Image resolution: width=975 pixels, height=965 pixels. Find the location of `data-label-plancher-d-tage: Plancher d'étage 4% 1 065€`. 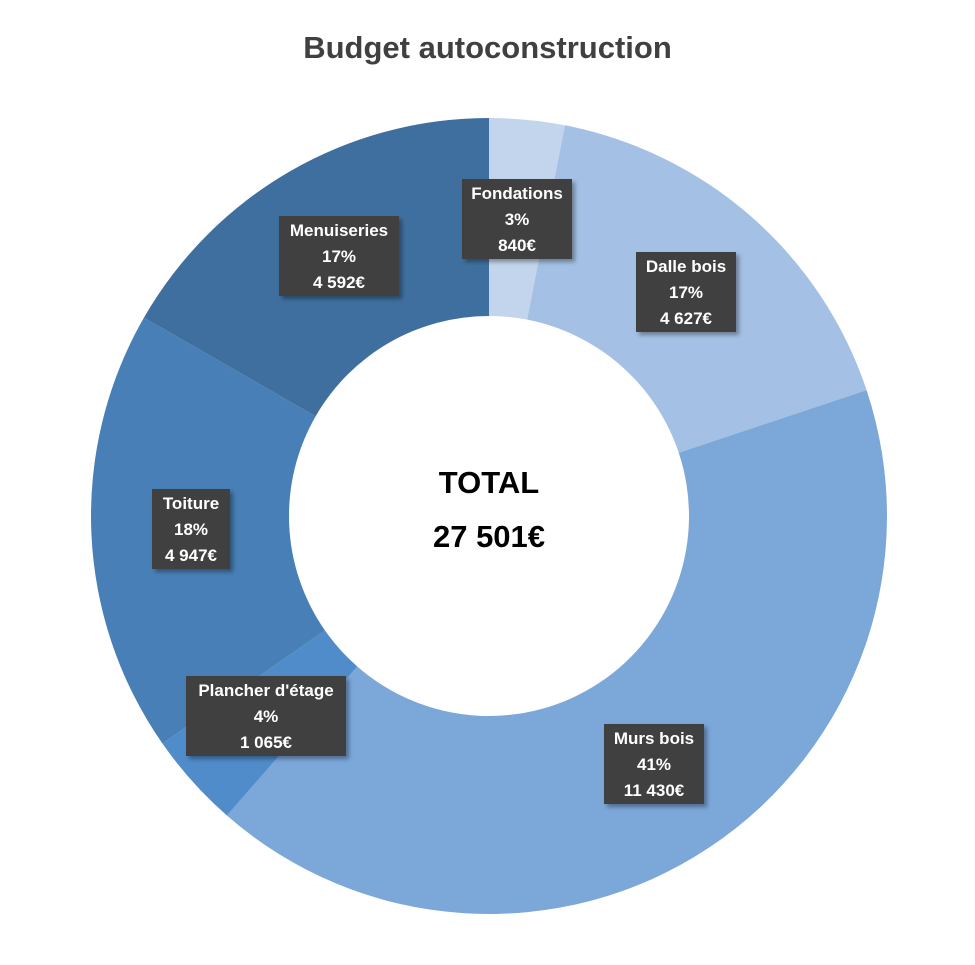

data-label-plancher-d-tage: Plancher d'étage 4% 1 065€ is located at coordinates (266, 716).